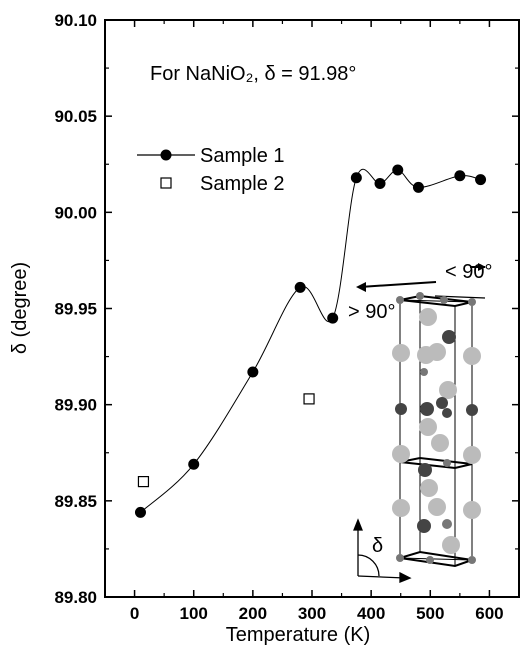  I want to click on y-axis-title: δ (degree), so click(20, 308).